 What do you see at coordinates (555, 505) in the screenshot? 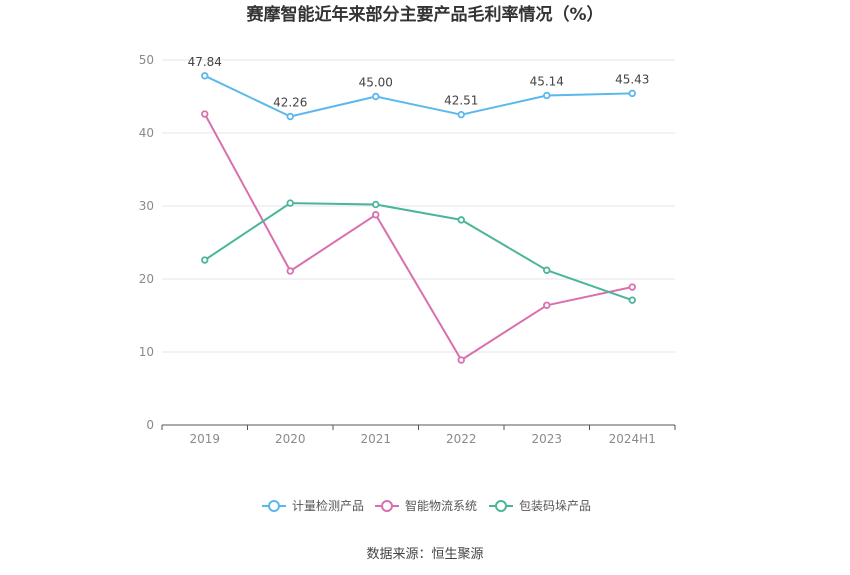
I see `legend-label: 包装码垛产品` at bounding box center [555, 505].